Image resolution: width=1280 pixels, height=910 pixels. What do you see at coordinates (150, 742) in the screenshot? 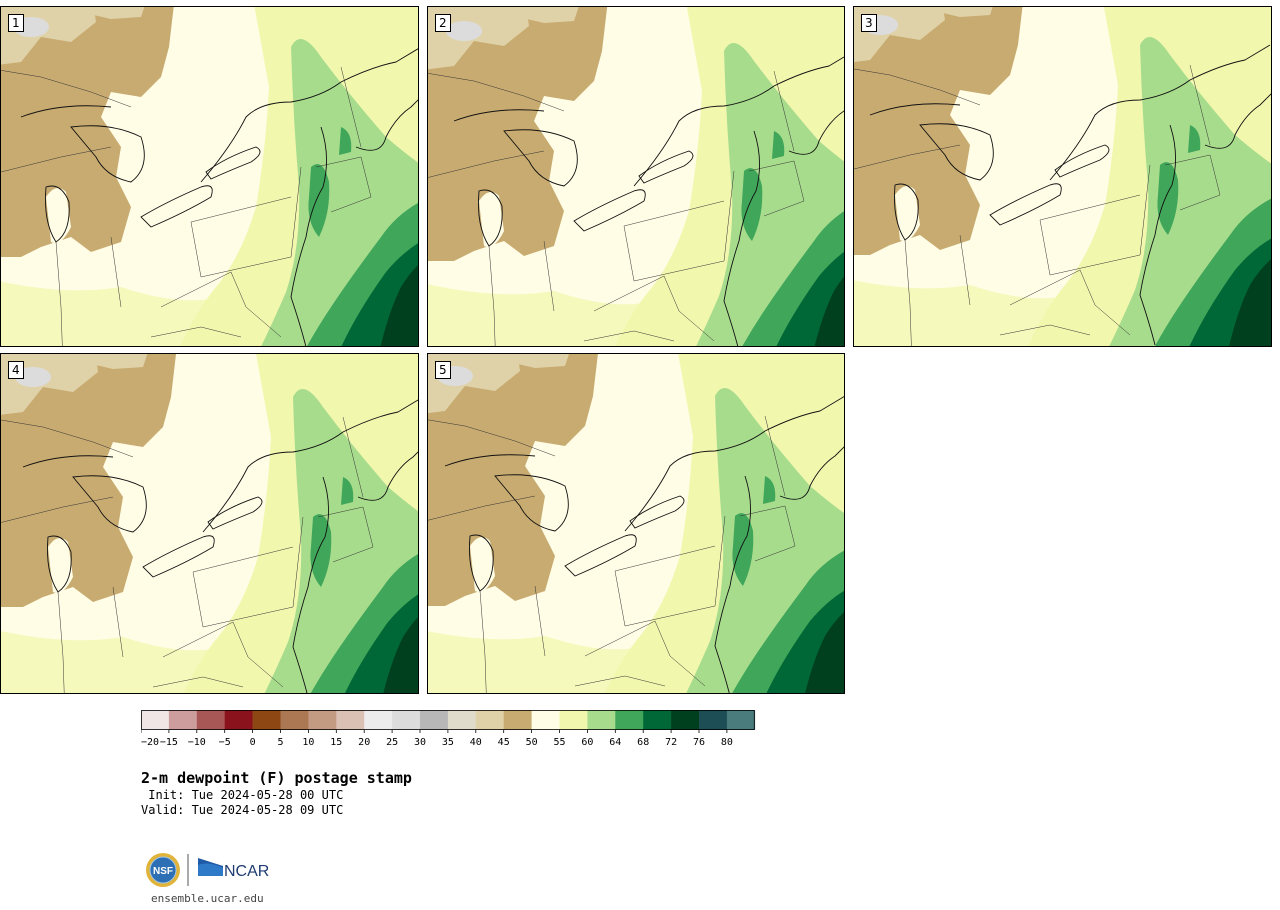
I see `colorbar-tick-label: −20` at bounding box center [150, 742].